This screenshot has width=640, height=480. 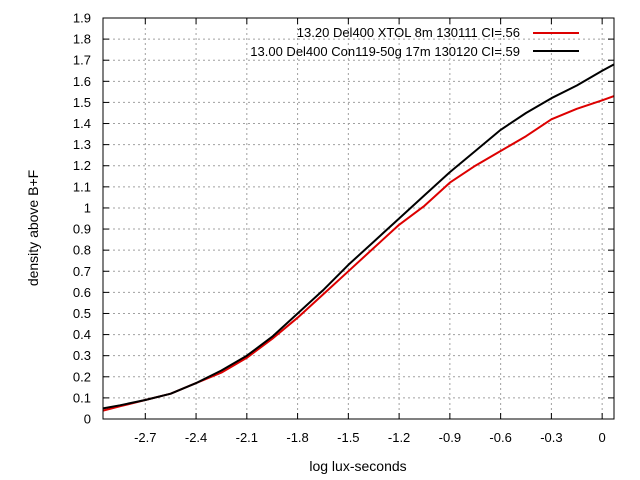 I want to click on y-tick-label: 1.3, so click(x=82, y=144).